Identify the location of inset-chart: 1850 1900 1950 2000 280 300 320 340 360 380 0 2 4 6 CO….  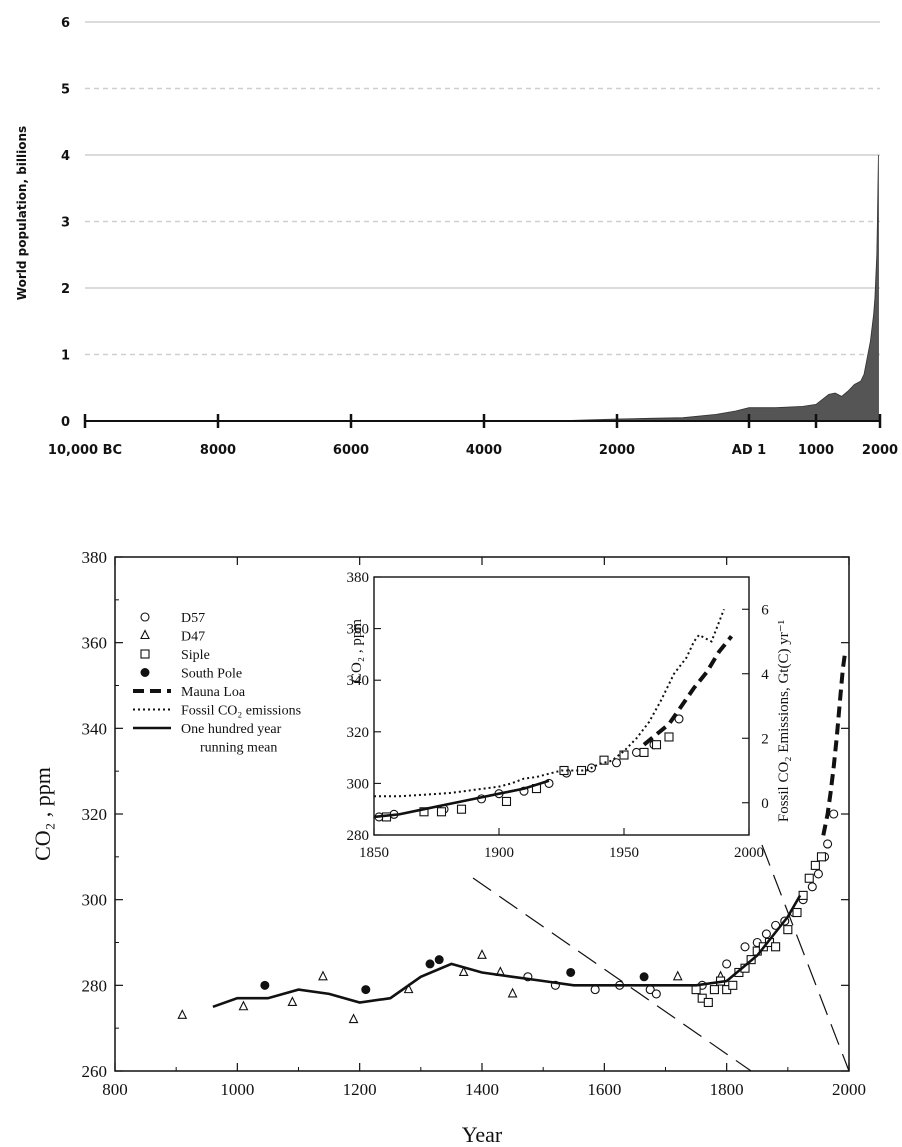
(570, 715).